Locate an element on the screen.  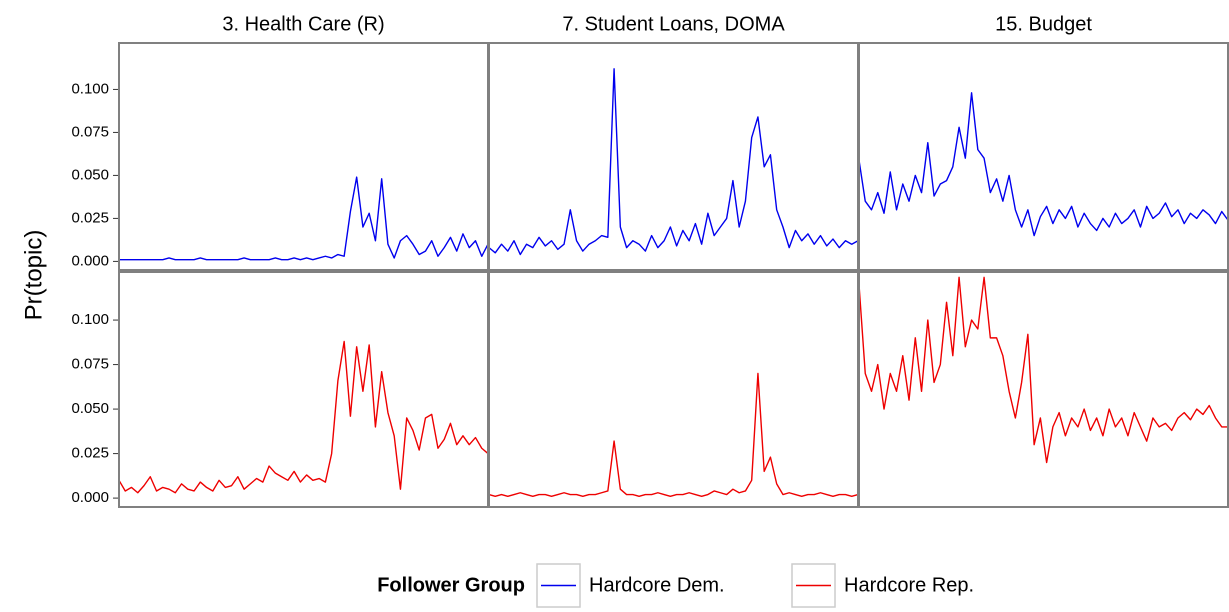
facet-title: 7. Student Loans, DOMA is located at coordinates (673, 24).